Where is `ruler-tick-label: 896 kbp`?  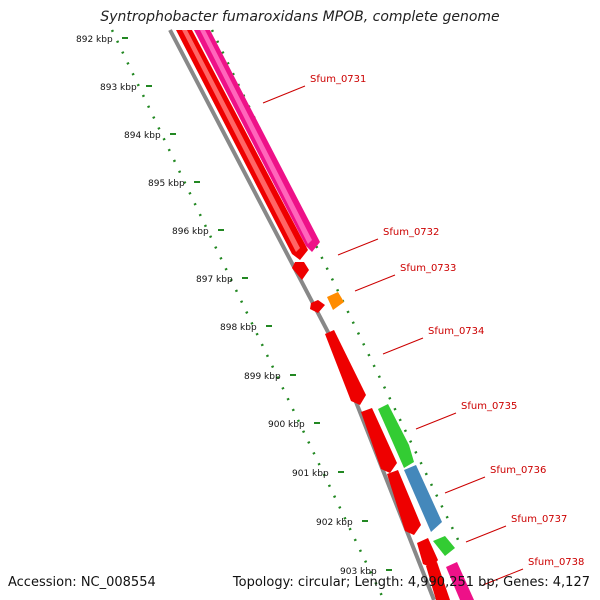 ruler-tick-label: 896 kbp is located at coordinates (190, 232).